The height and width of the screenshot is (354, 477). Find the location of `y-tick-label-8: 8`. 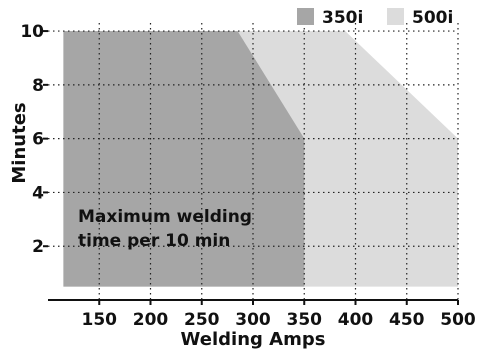

y-tick-label-8: 8 is located at coordinates (38, 86).